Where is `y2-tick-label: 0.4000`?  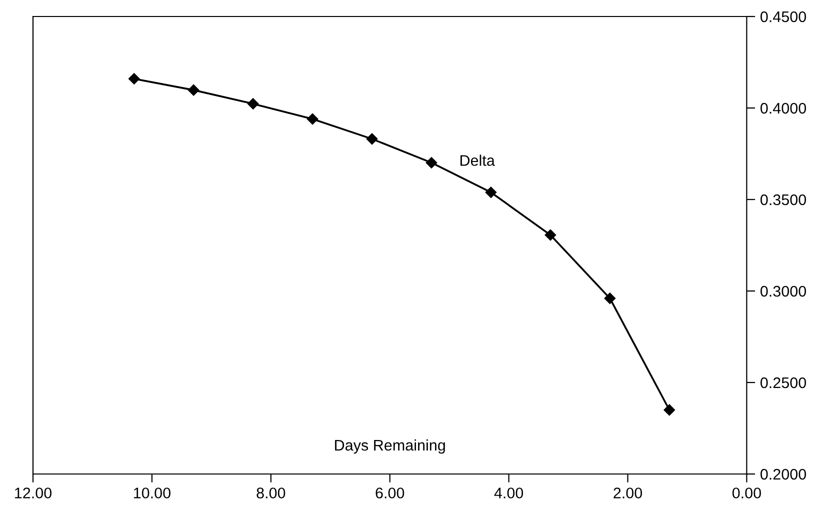
y2-tick-label: 0.4000 is located at coordinates (783, 108).